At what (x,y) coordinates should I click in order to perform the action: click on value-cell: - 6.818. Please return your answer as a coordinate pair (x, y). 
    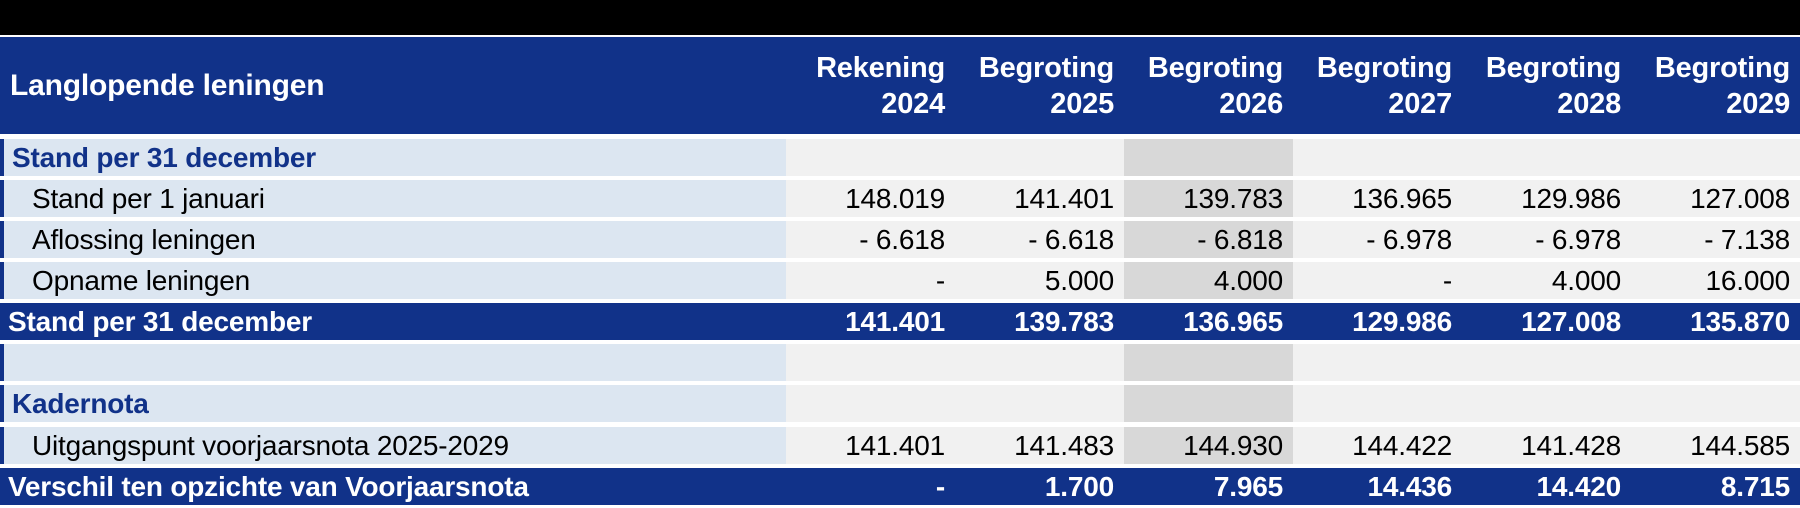
    Looking at the image, I should click on (1208, 239).